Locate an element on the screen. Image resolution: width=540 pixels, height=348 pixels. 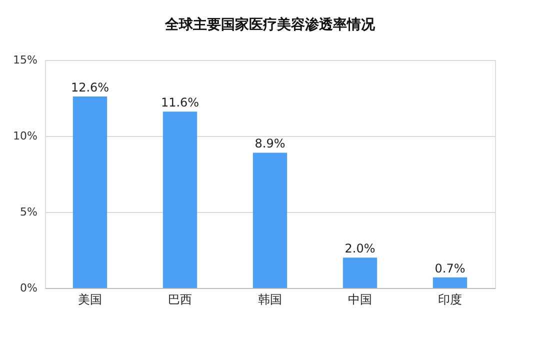
x-tick-label: 印度 is located at coordinates (450, 299).